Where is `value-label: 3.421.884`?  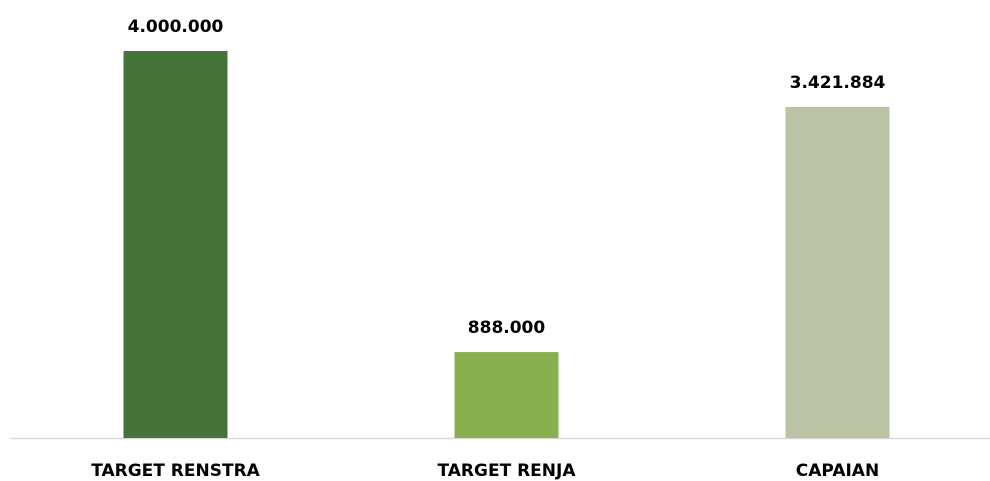 value-label: 3.421.884 is located at coordinates (838, 83).